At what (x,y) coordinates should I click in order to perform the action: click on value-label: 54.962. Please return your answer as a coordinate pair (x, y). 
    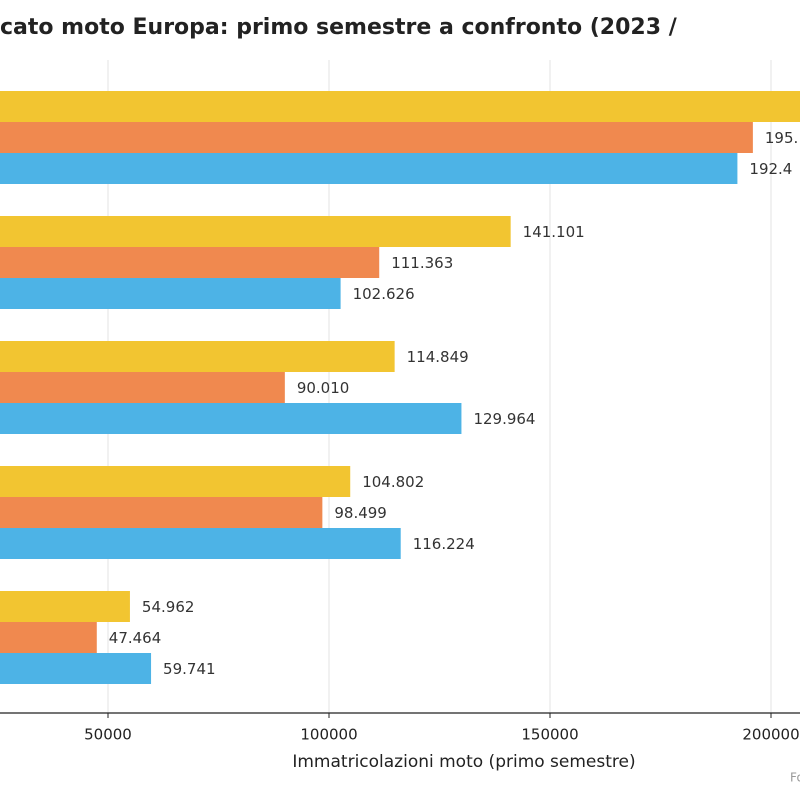
    Looking at the image, I should click on (168, 607).